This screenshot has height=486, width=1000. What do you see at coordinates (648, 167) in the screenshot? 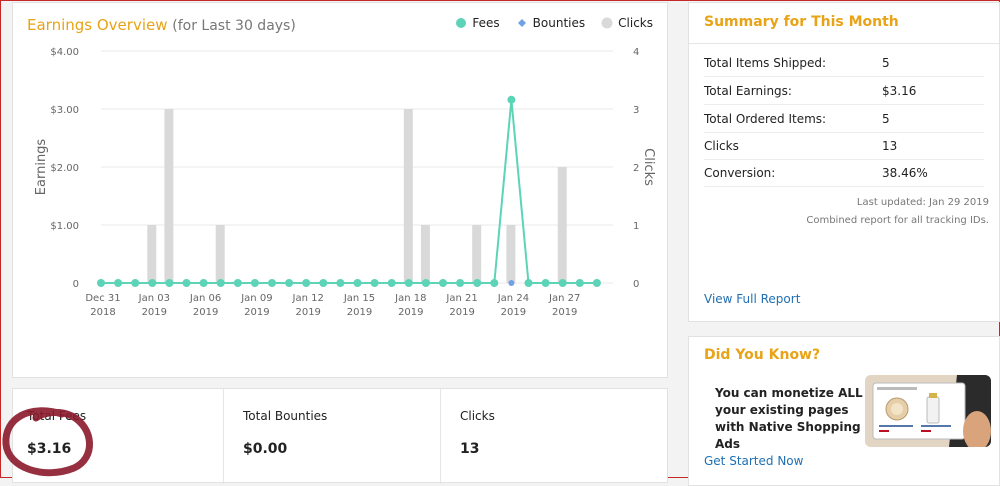
I see `right-axis-title: Clicks` at bounding box center [648, 167].